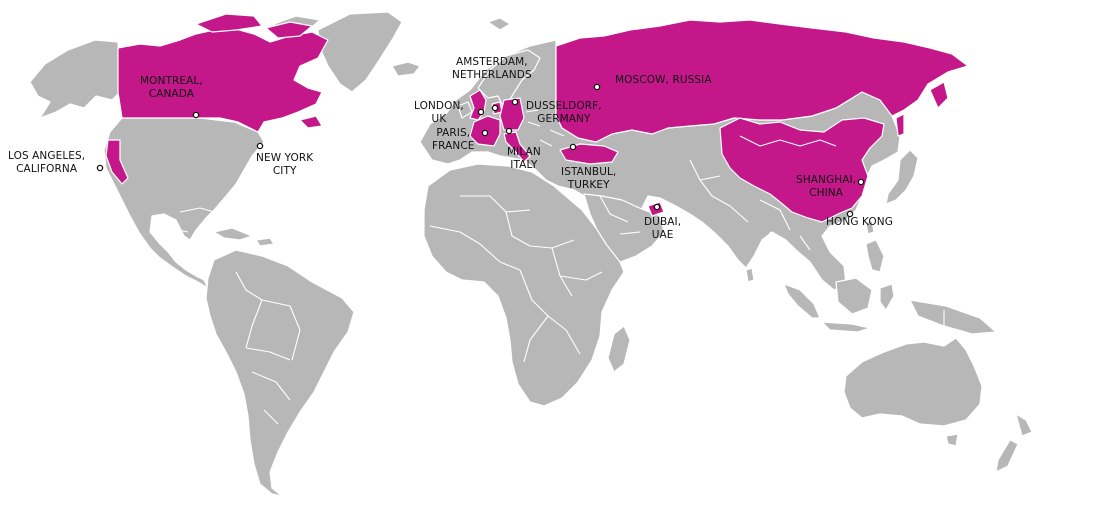 The height and width of the screenshot is (525, 1108). I want to click on label-line: CITY, so click(284, 171).